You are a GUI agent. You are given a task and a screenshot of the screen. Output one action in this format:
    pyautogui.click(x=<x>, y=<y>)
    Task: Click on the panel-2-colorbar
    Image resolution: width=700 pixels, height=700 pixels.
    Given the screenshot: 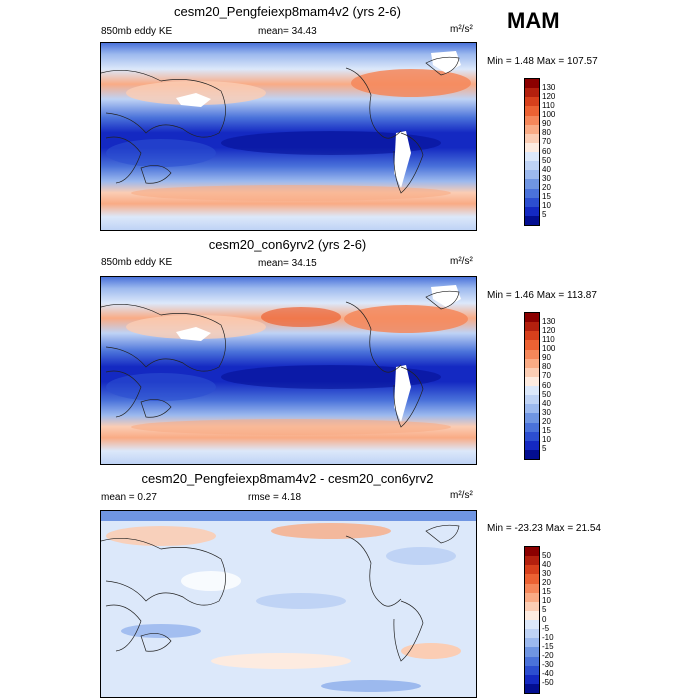 What is the action you would take?
    pyautogui.click(x=532, y=386)
    